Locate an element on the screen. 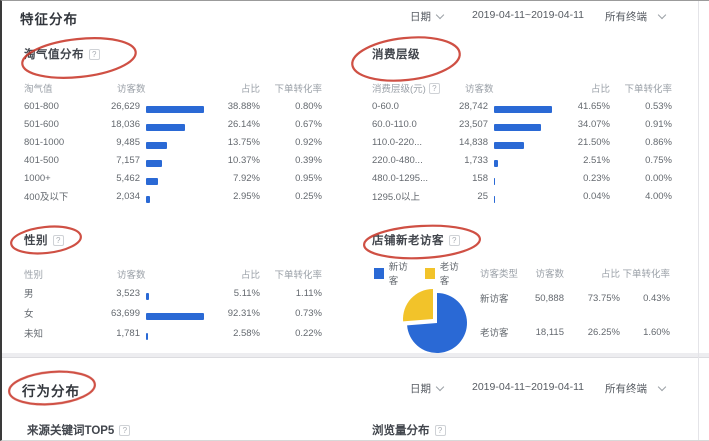 The width and height of the screenshot is (709, 441). share-value: 21.50% is located at coordinates (593, 142).